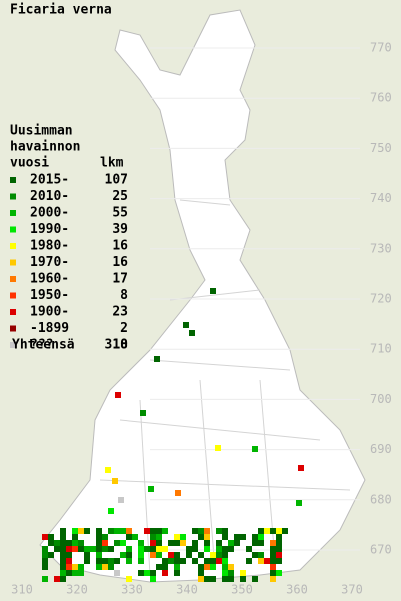  Describe the element at coordinates (381, 48) in the screenshot. I see `grid-label: 770` at that location.